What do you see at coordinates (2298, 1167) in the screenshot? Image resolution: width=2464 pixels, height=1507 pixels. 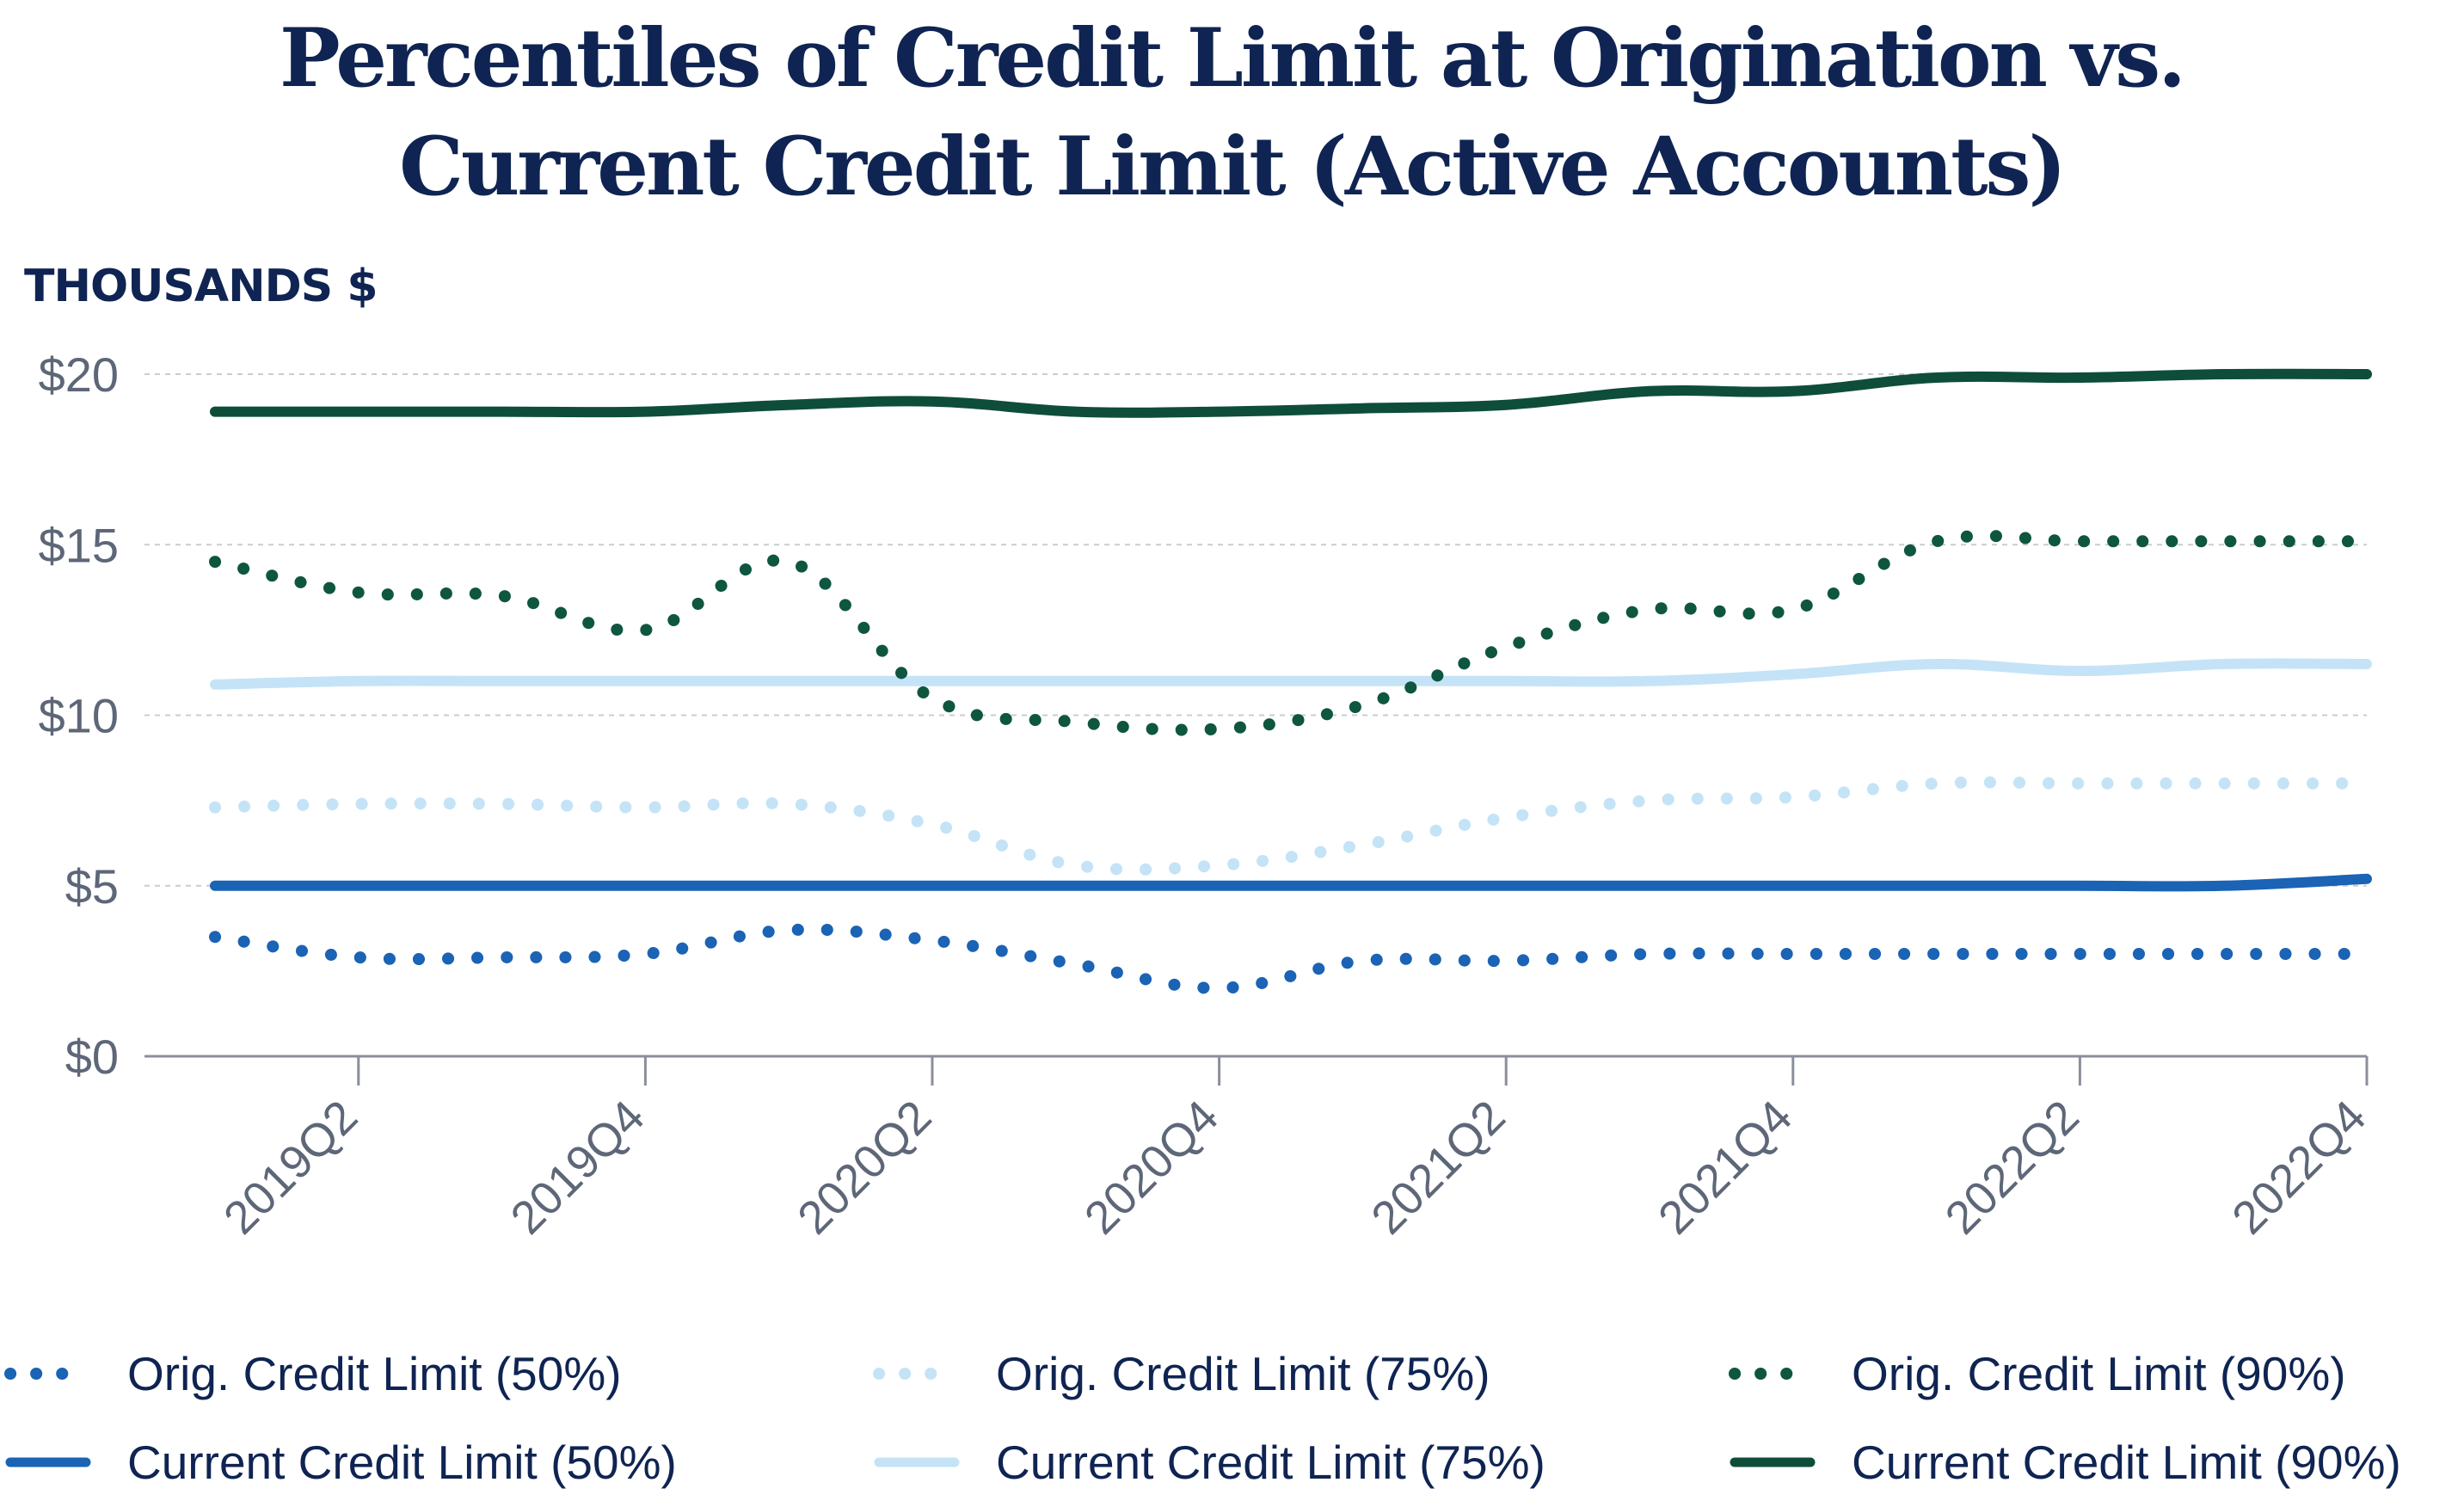 I see `x-tick-label: 2022Q4` at bounding box center [2298, 1167].